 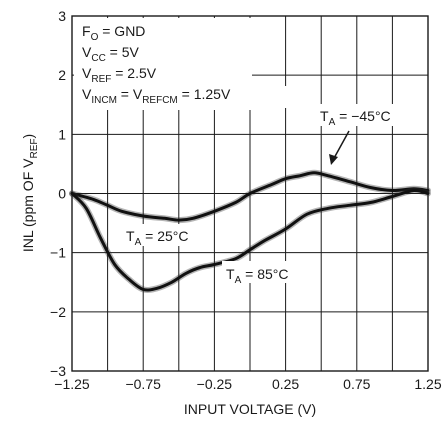 I want to click on label-ta-25: TA = 25°C, so click(x=157, y=238).